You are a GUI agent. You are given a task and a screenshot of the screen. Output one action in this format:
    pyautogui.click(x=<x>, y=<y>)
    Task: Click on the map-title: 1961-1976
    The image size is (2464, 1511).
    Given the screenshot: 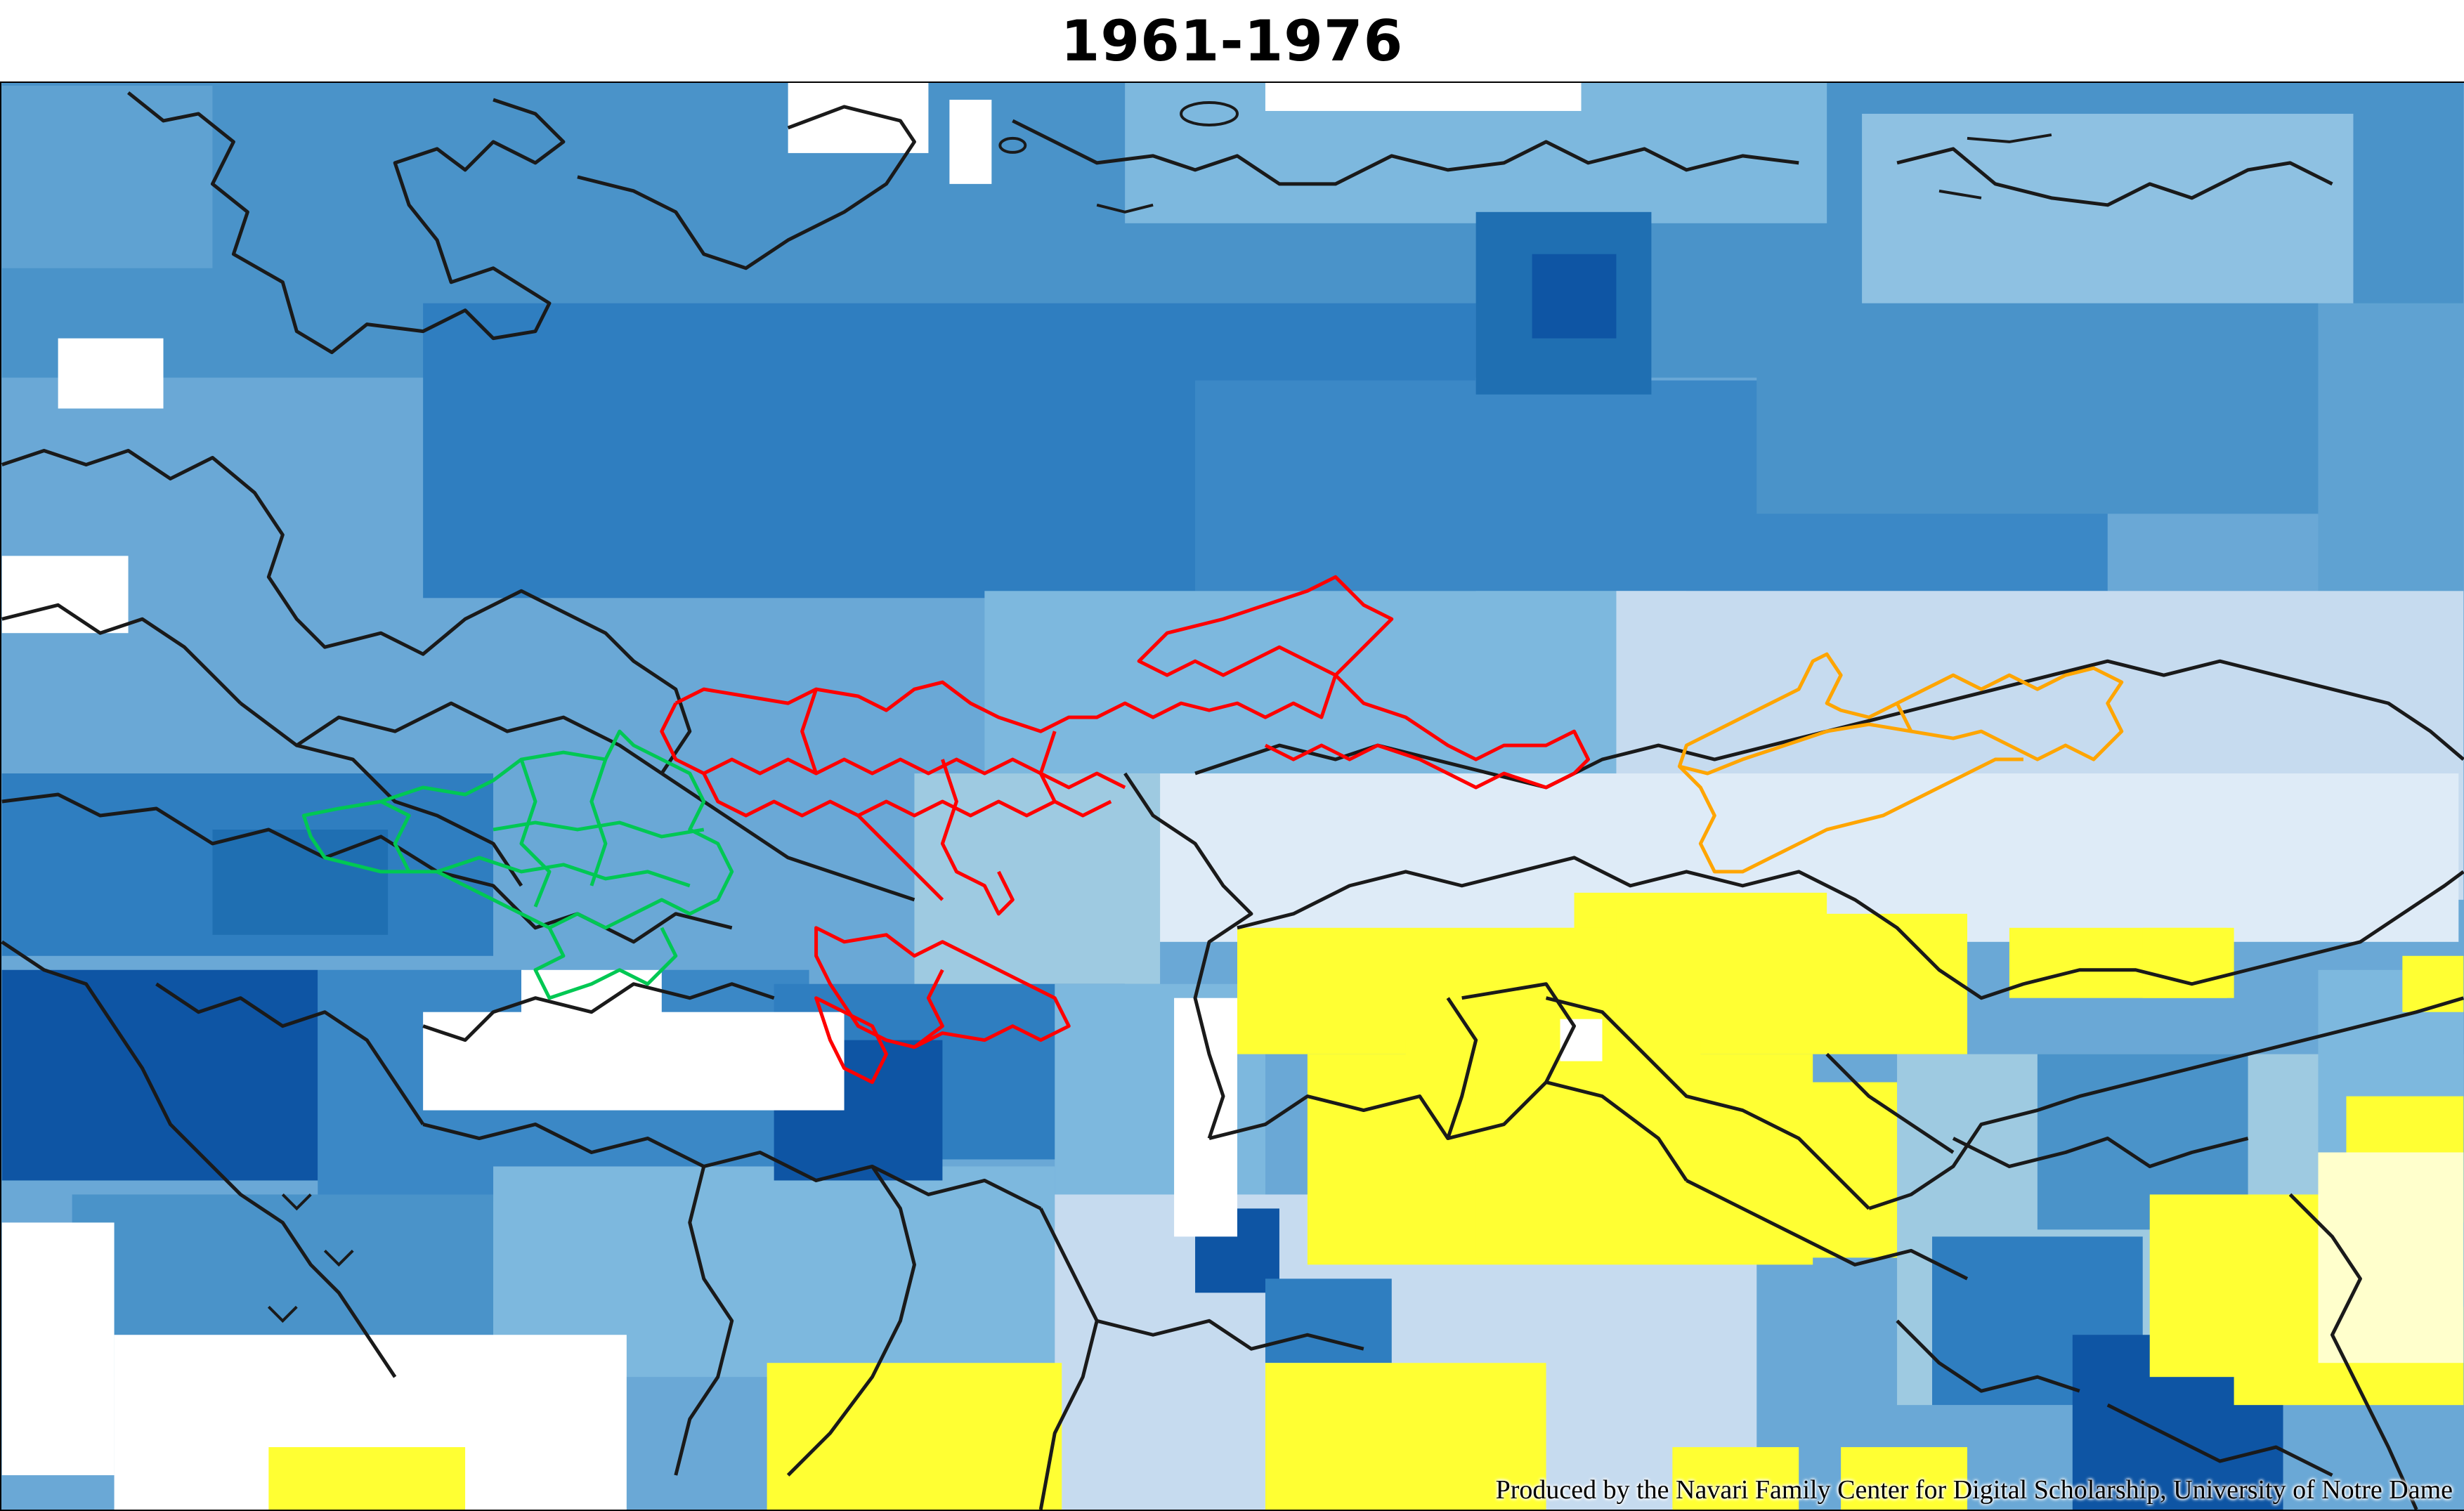 What is the action you would take?
    pyautogui.click(x=1232, y=41)
    